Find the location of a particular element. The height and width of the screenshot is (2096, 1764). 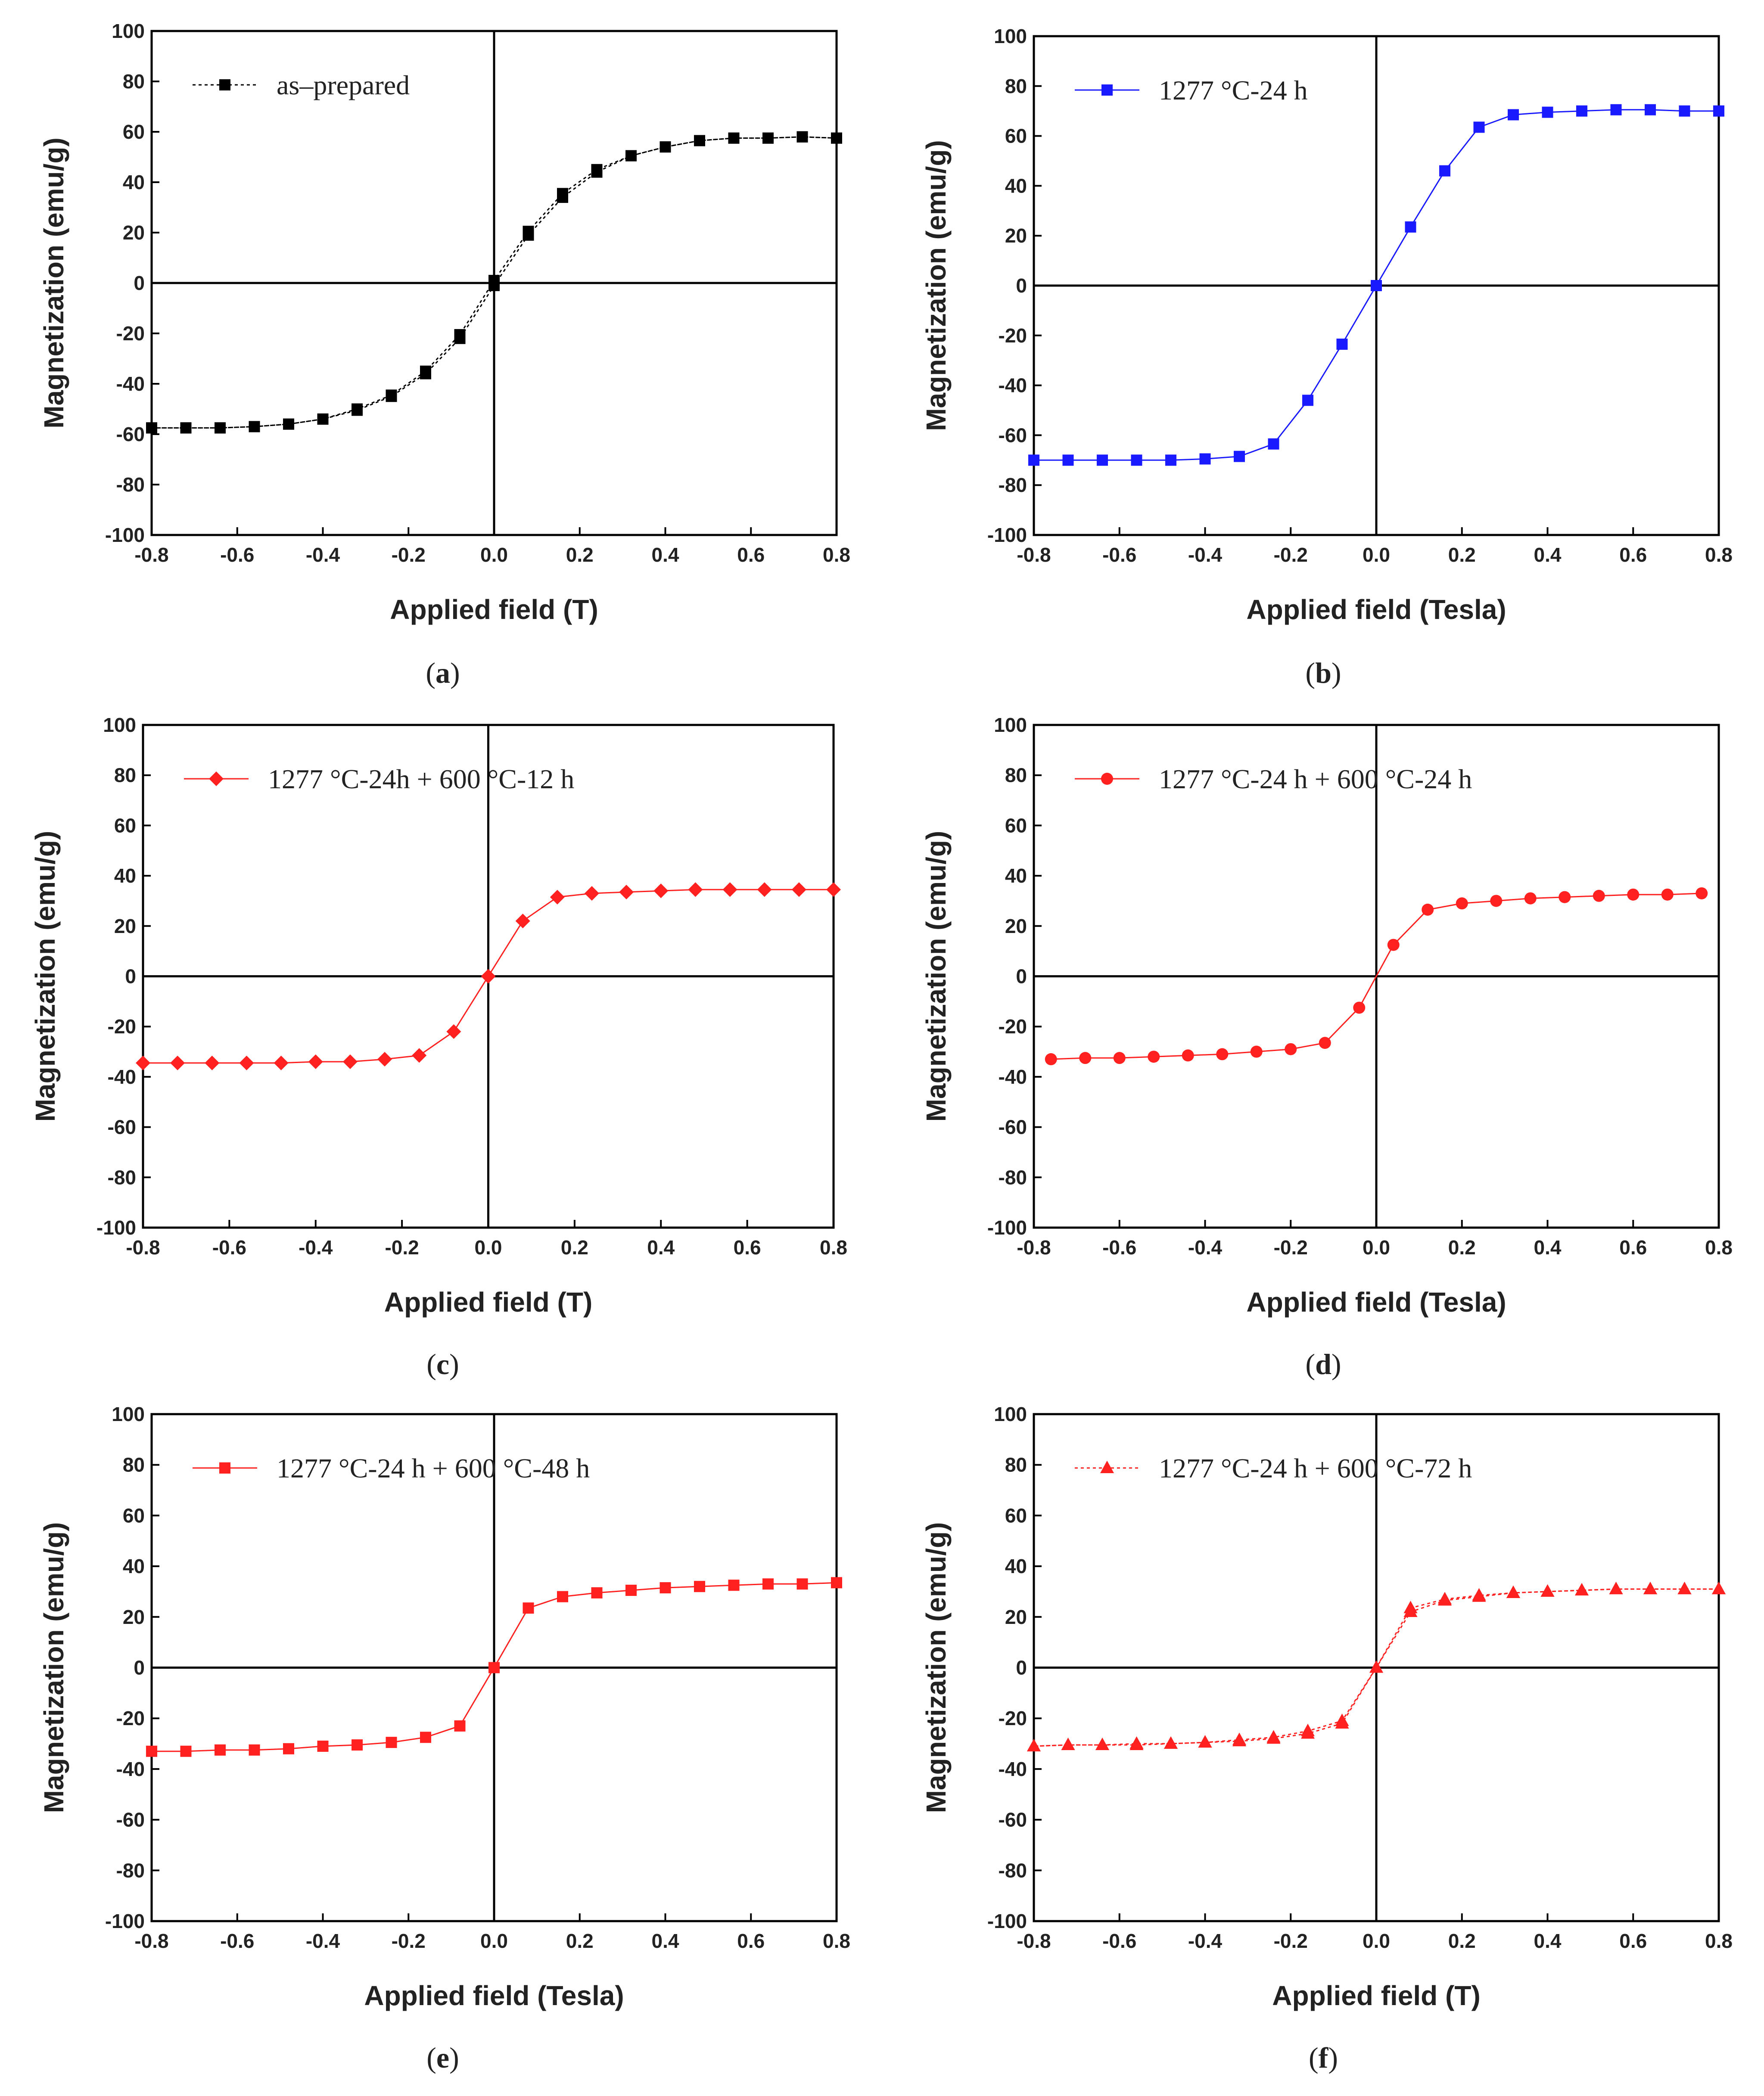

x-tick-label: 0.4 is located at coordinates (666, 1941).